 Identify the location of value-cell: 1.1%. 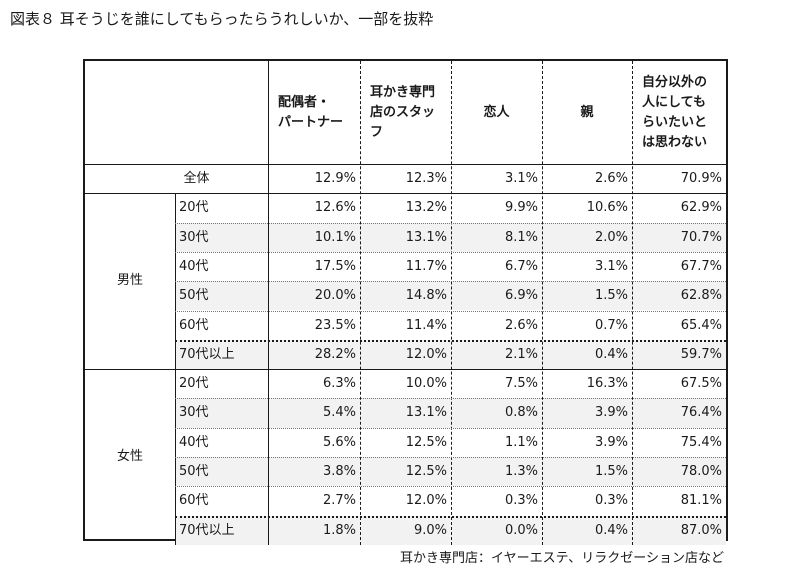
(521, 442).